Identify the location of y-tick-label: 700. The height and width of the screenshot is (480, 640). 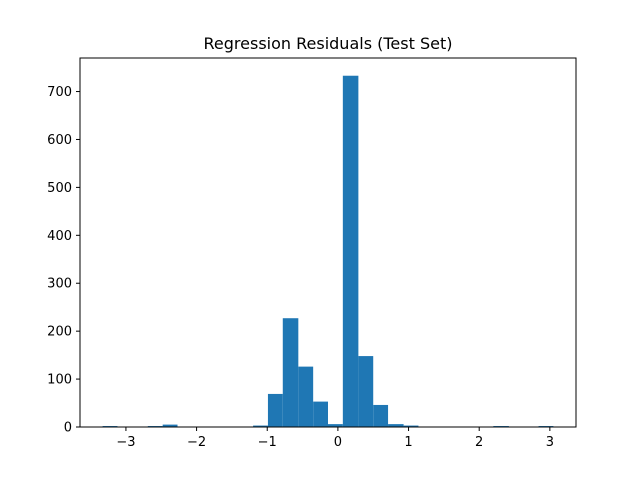
(59, 92).